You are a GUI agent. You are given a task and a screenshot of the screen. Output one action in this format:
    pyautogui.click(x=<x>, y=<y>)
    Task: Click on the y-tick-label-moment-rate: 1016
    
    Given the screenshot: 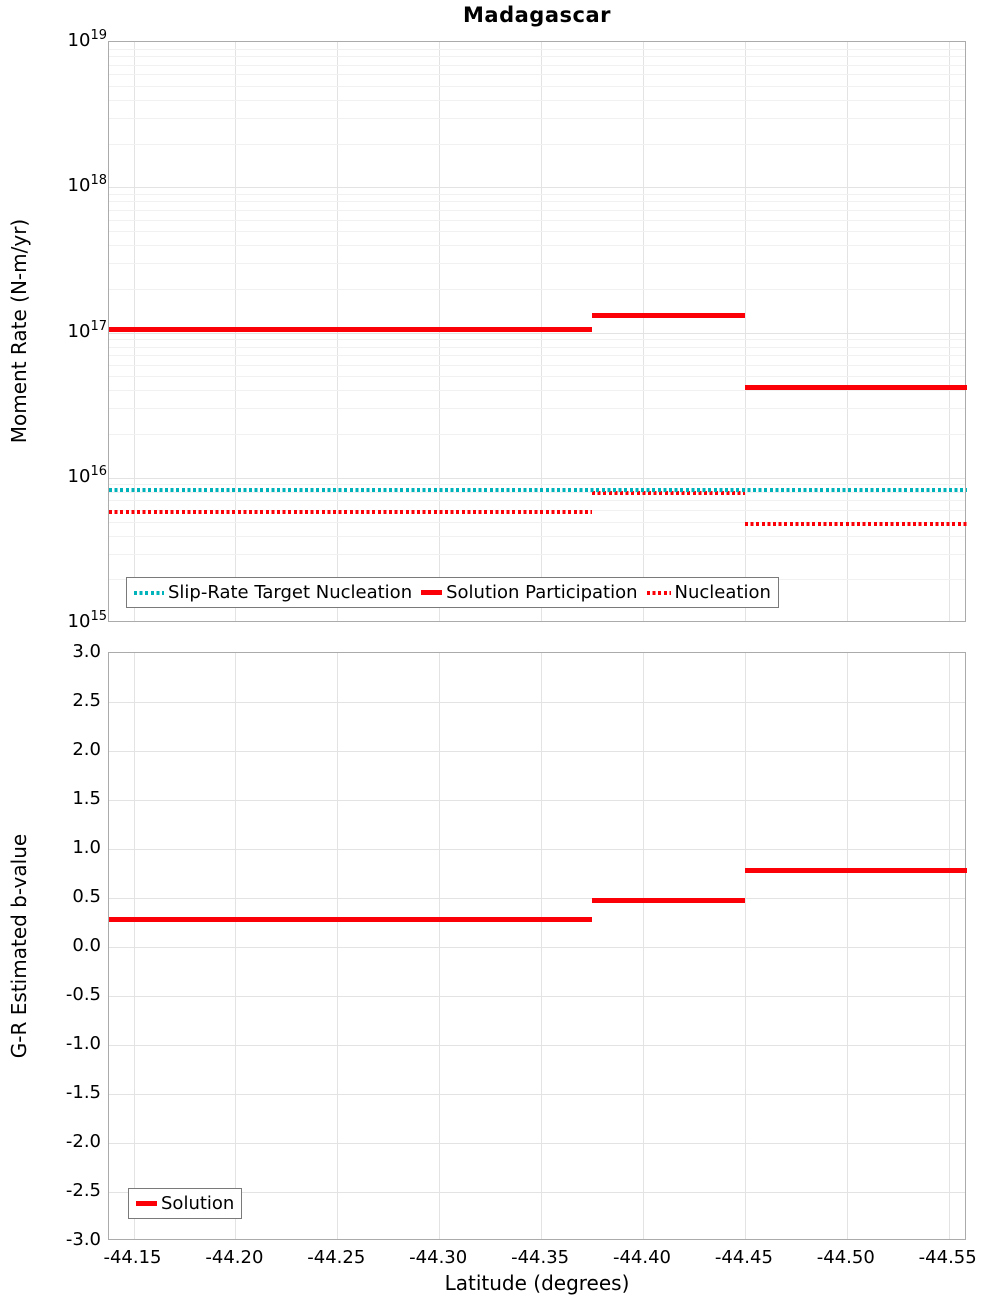 What is the action you would take?
    pyautogui.click(x=87, y=475)
    